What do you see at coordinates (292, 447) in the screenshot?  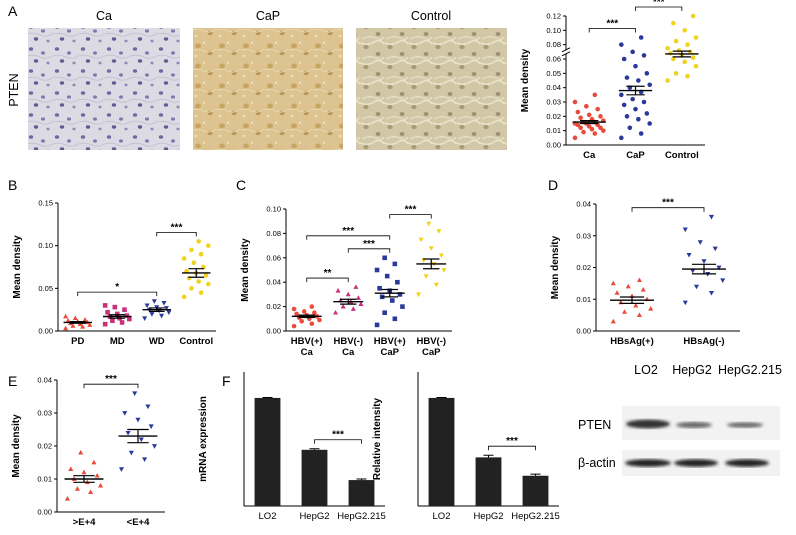 I see `chart: mRNA expression LO2 HepG2 HepG2.215 ***` at bounding box center [292, 447].